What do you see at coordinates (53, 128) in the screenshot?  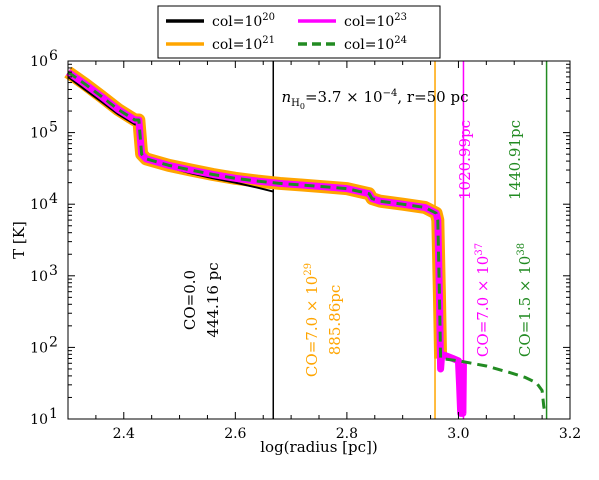 I see `y-tick-label-exponent: 5` at bounding box center [53, 128].